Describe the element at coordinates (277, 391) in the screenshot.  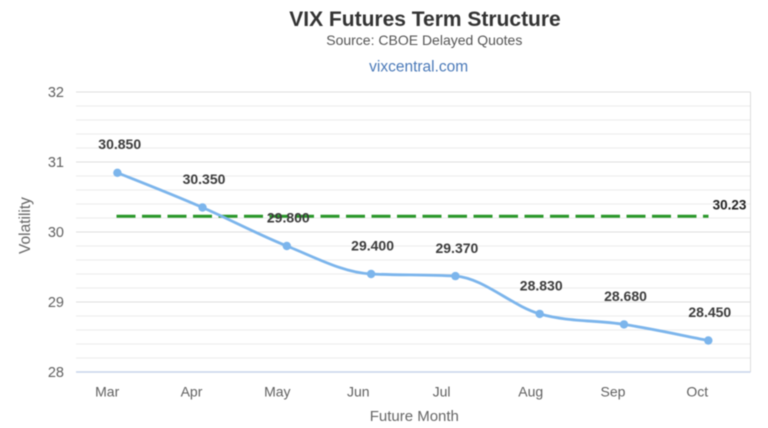
I see `svg-text: May` at that location.